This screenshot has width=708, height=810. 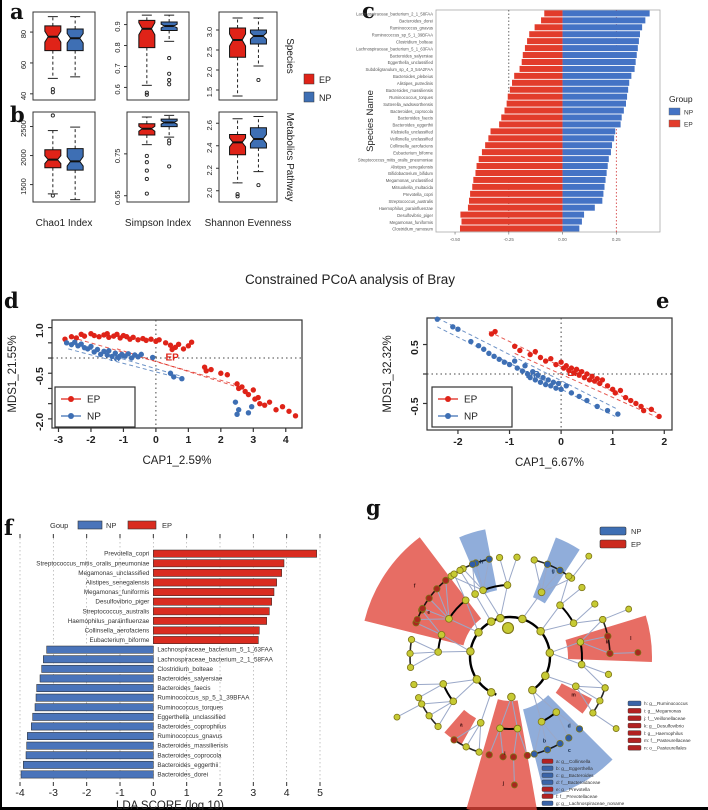 I want to click on svg-text: 2.6, so click(x=209, y=125).